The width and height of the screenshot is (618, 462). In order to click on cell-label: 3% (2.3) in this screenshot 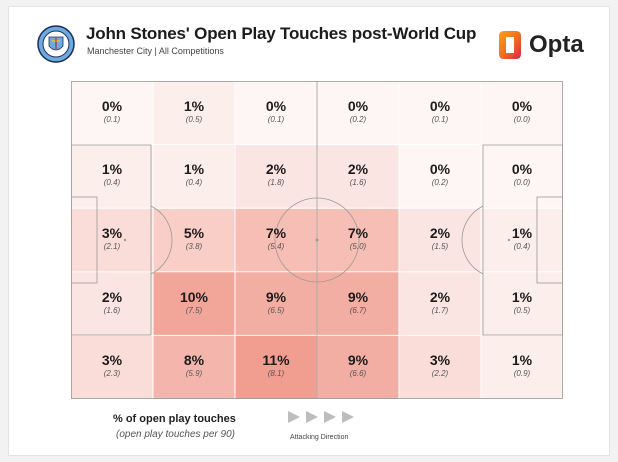, I will do `click(112, 365)`.